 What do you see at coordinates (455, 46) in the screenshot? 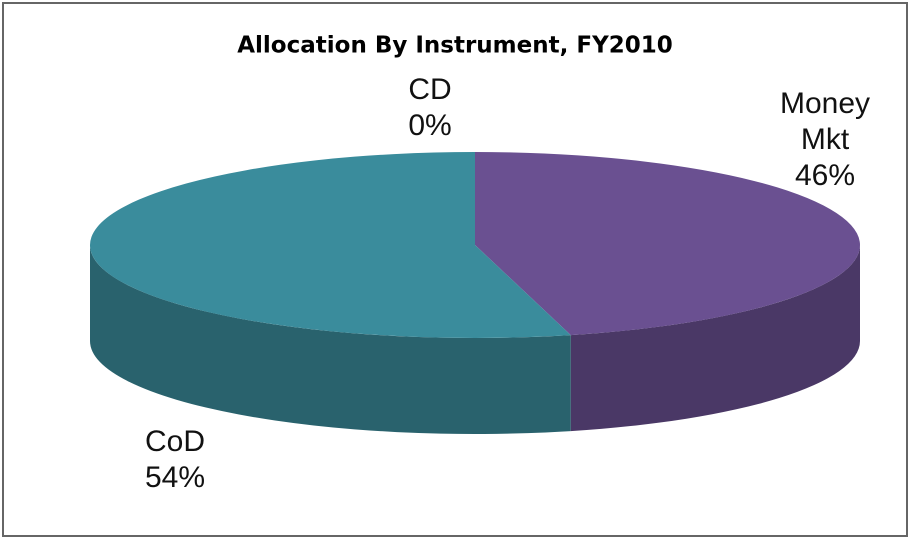
I see `chart-title: Allocation By Instrument, FY2010` at bounding box center [455, 46].